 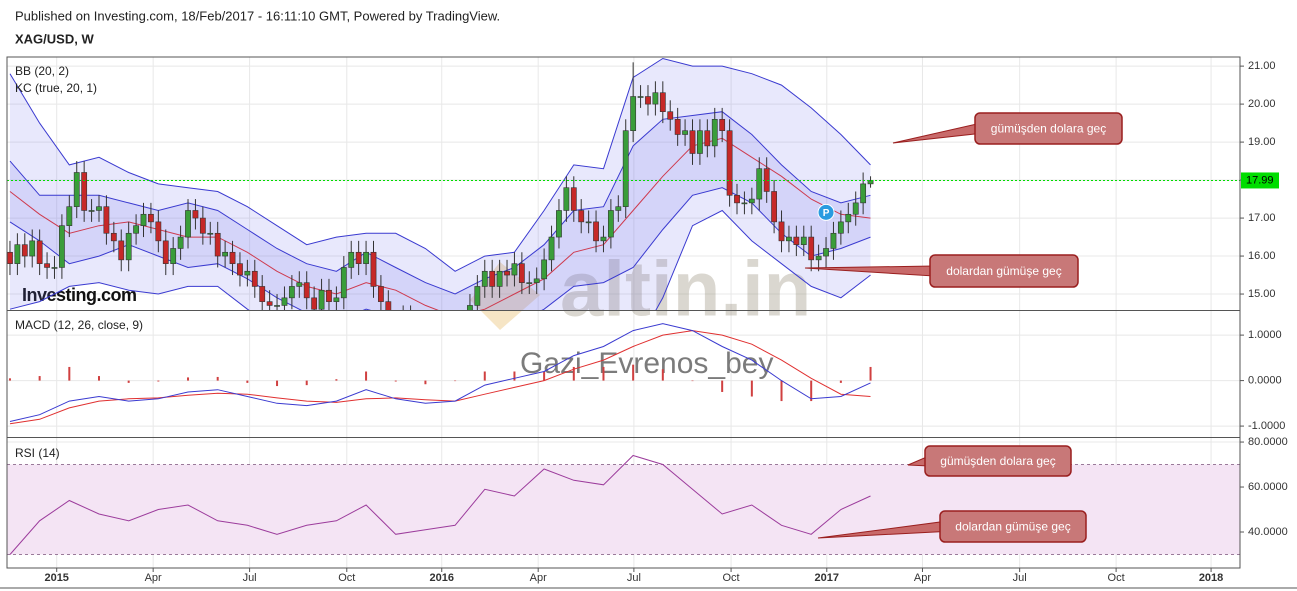 I want to click on watermark-author: Gazi_Evrenos_bey, so click(x=646, y=363).